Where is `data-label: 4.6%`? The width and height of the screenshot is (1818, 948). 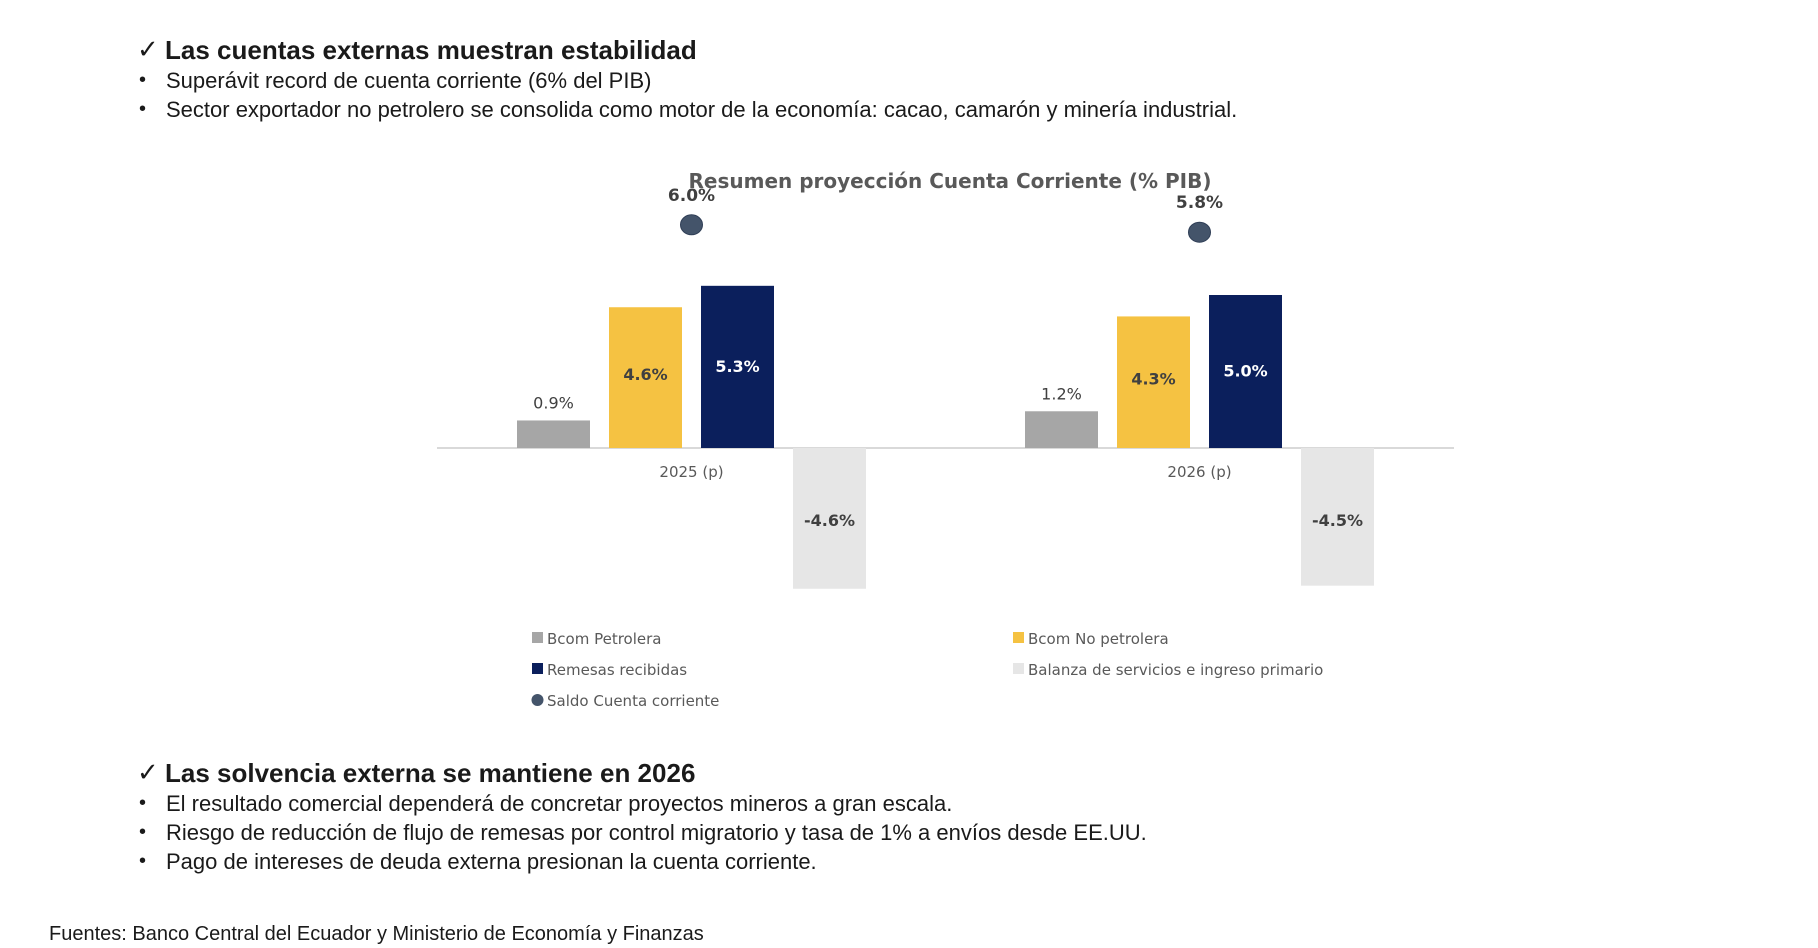
data-label: 4.6% is located at coordinates (645, 374).